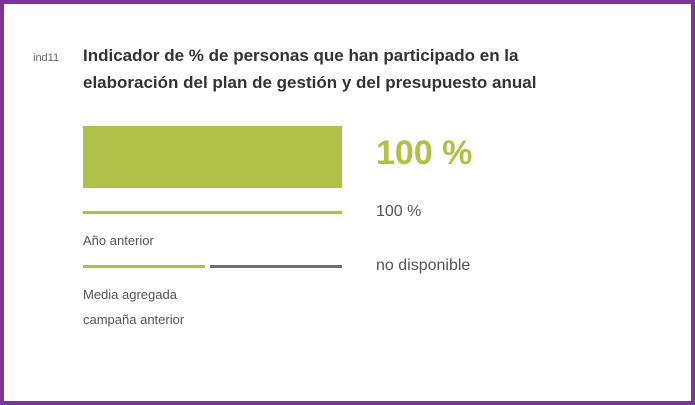 The image size is (695, 405). Describe the element at coordinates (423, 265) in the screenshot. I see `average-value: no disponible` at that location.